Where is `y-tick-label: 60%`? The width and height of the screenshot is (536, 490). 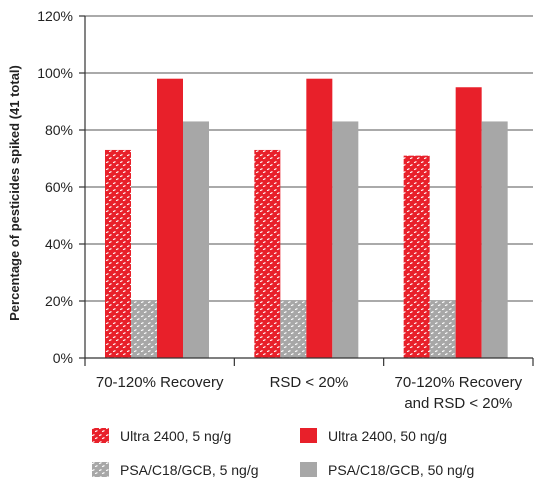 y-tick-label: 60% is located at coordinates (59, 187).